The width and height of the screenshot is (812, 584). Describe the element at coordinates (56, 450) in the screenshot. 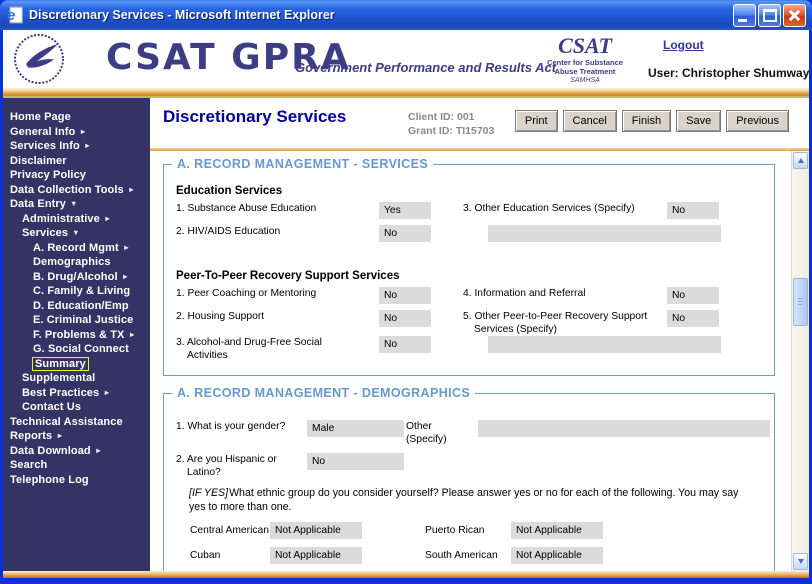

I see `sidebar-item-data-download: Data Download ►` at that location.